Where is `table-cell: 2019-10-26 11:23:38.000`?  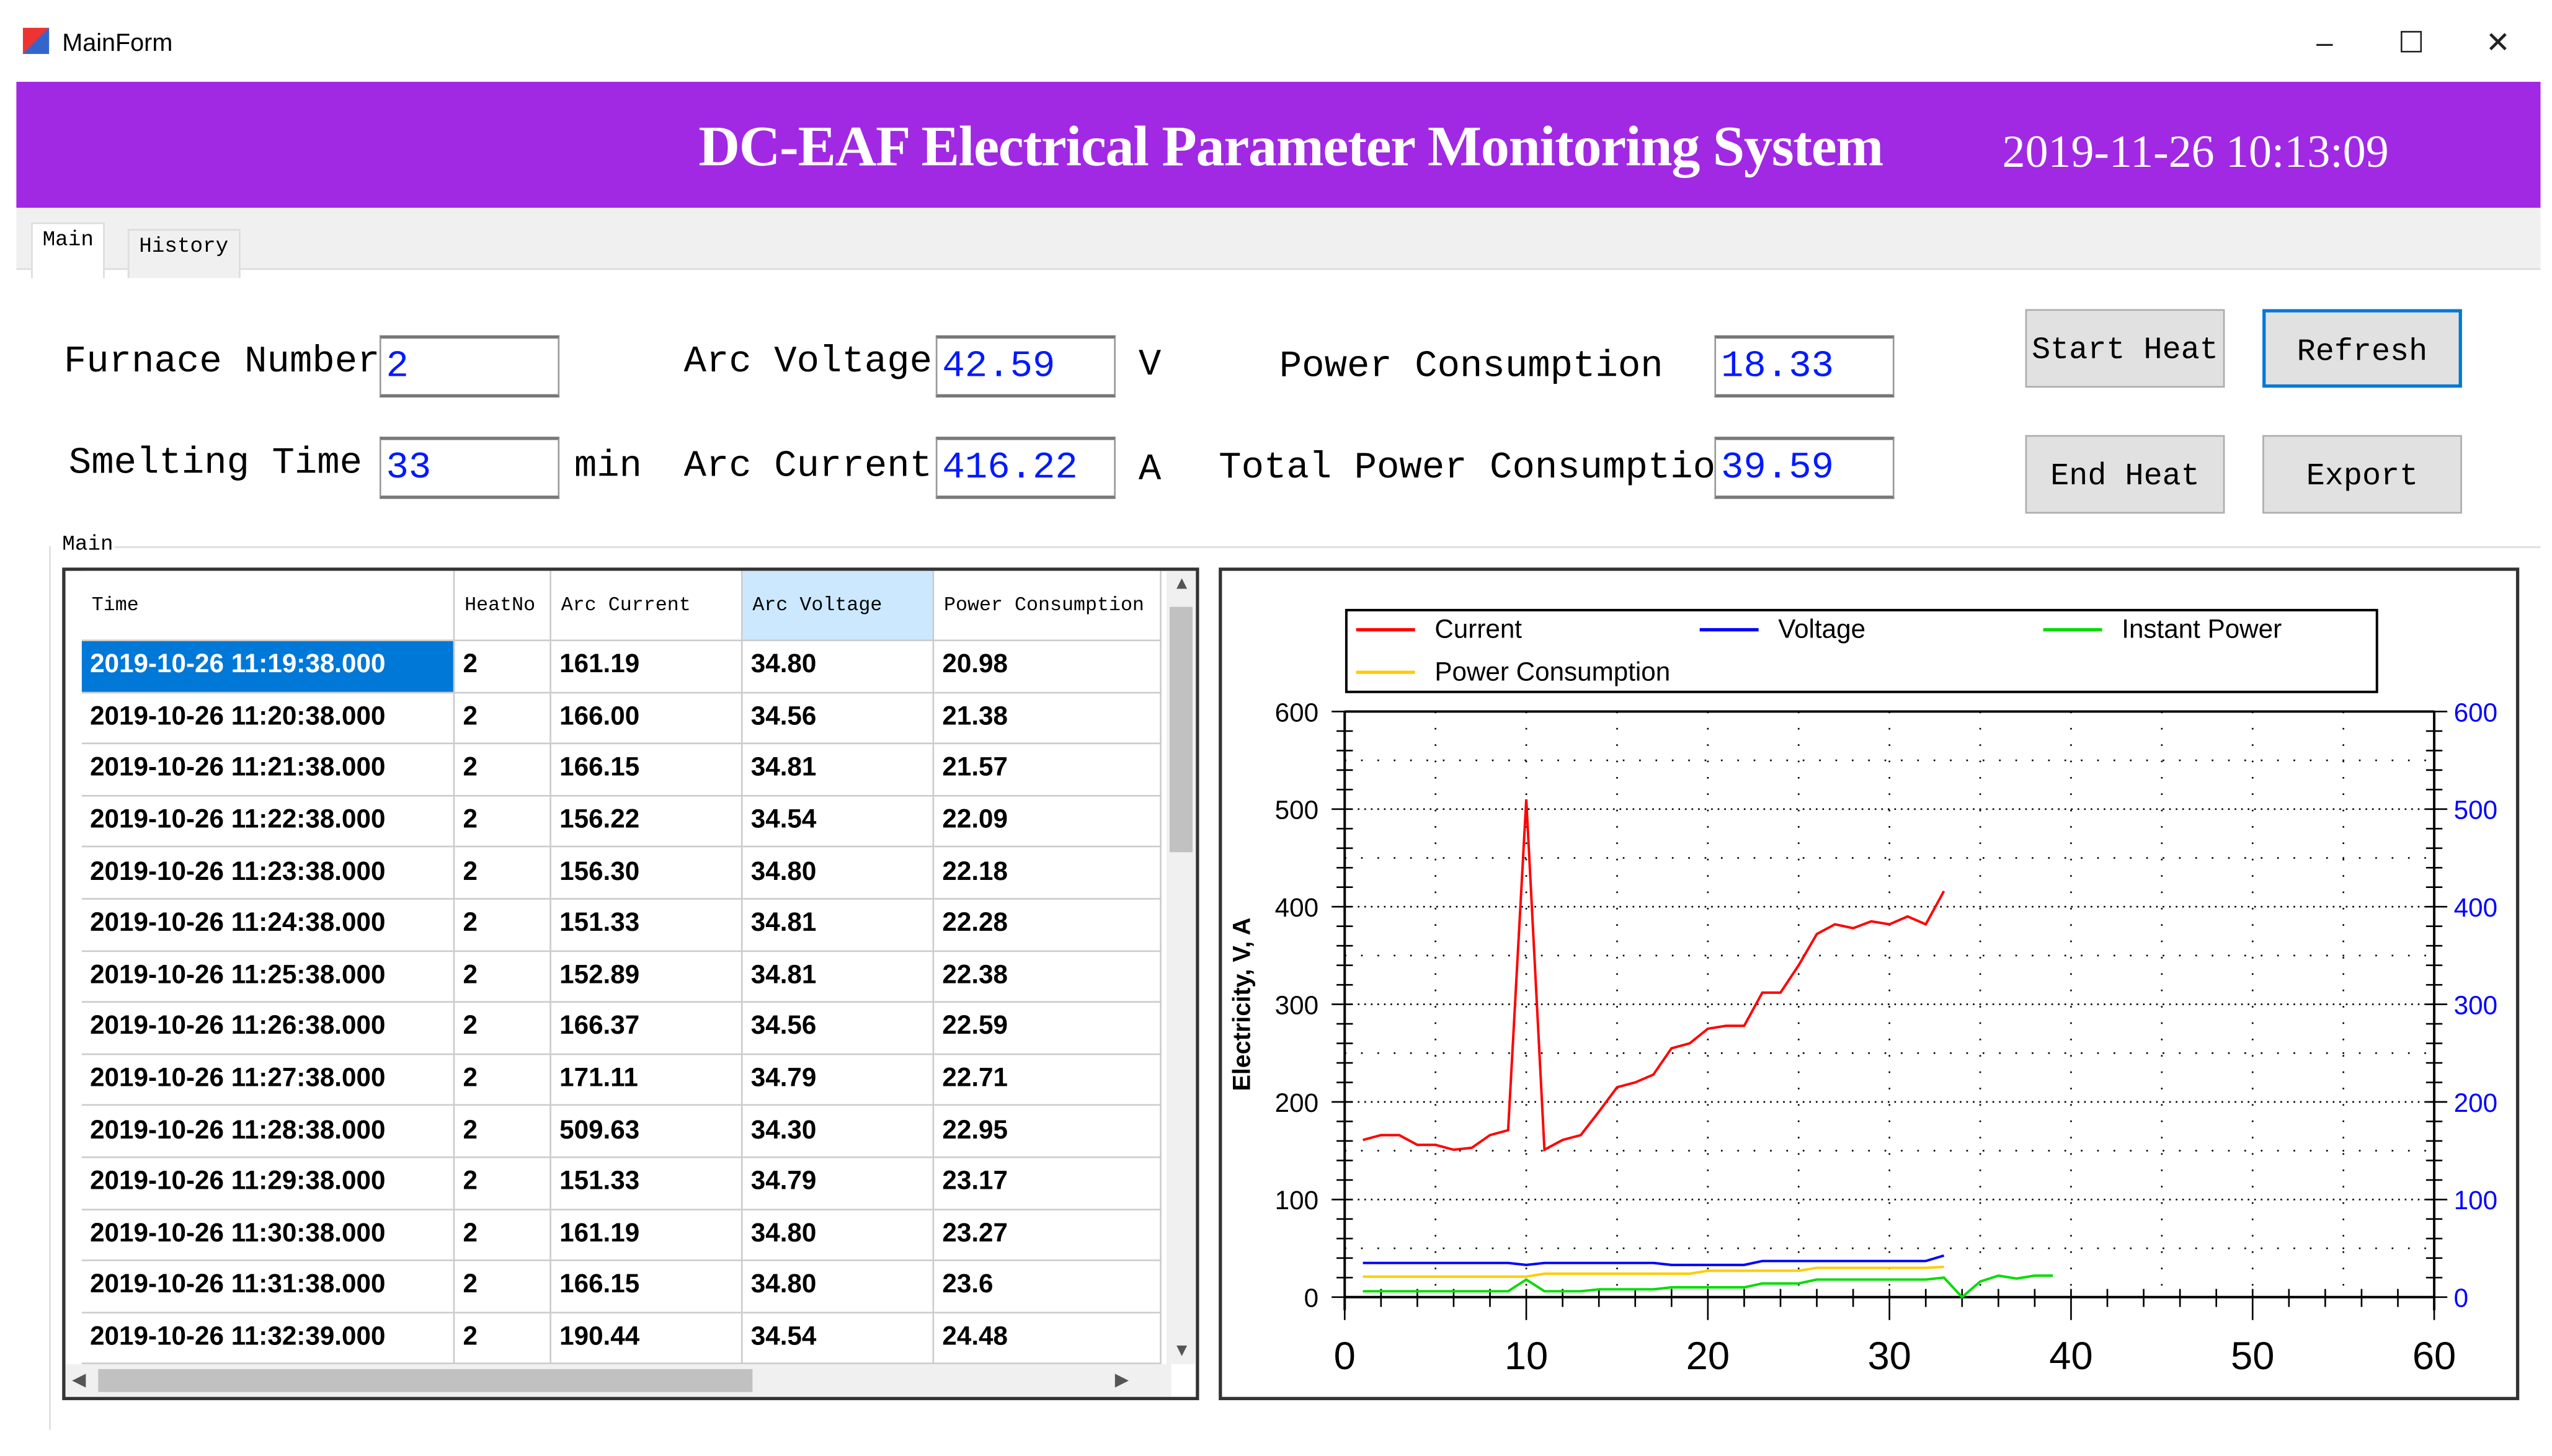 table-cell: 2019-10-26 11:23:38.000 is located at coordinates (268, 874).